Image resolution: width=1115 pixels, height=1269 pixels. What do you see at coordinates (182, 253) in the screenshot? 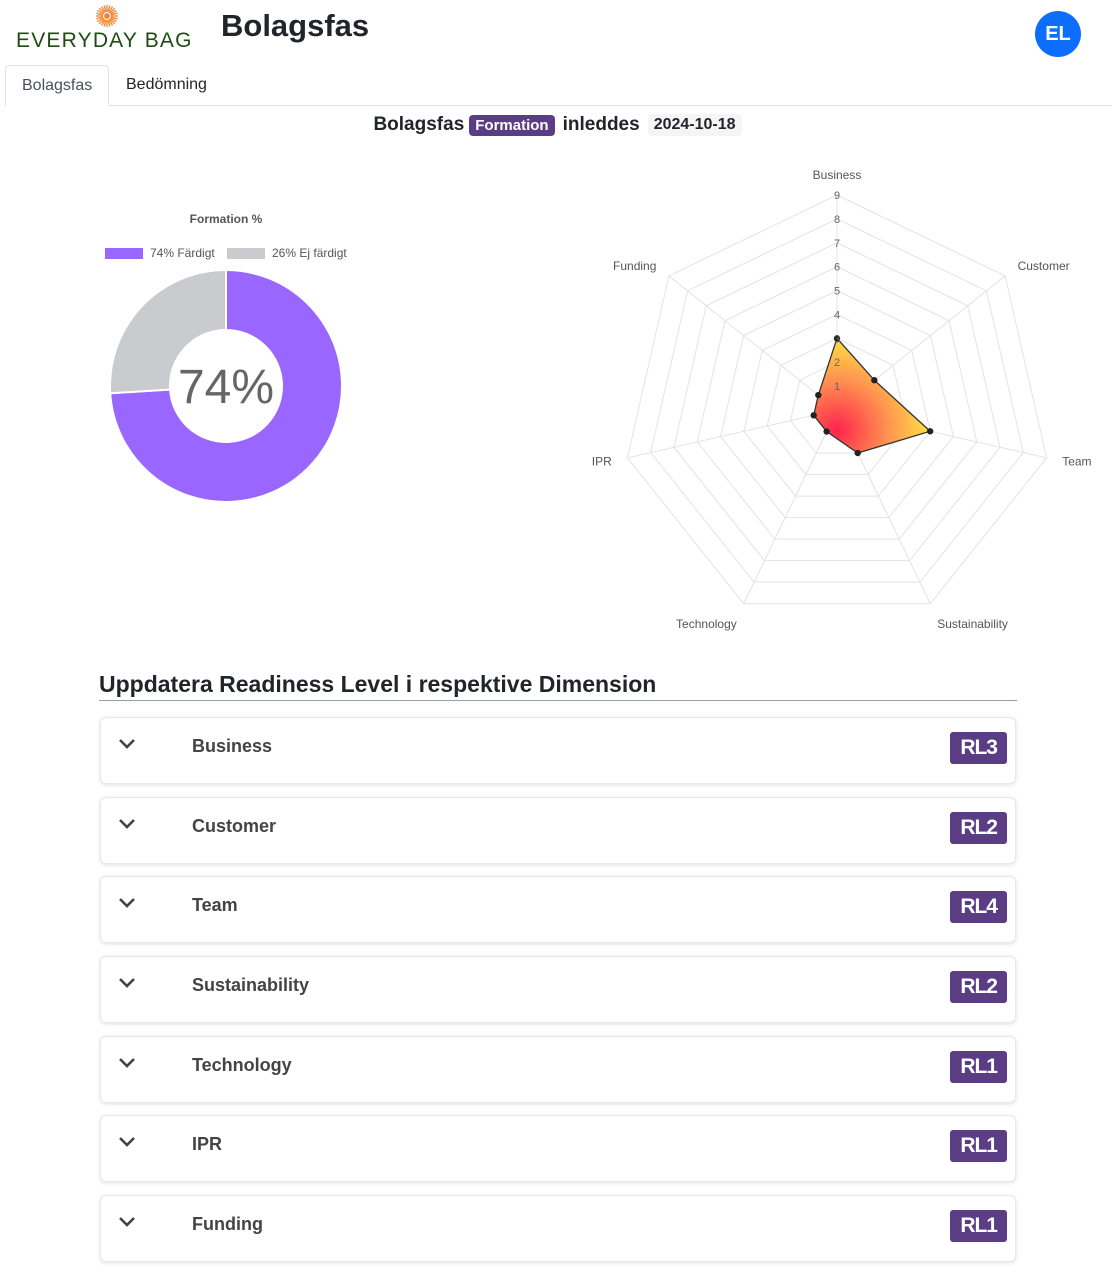
I see `legend-label-done: 74% Färdigt` at bounding box center [182, 253].